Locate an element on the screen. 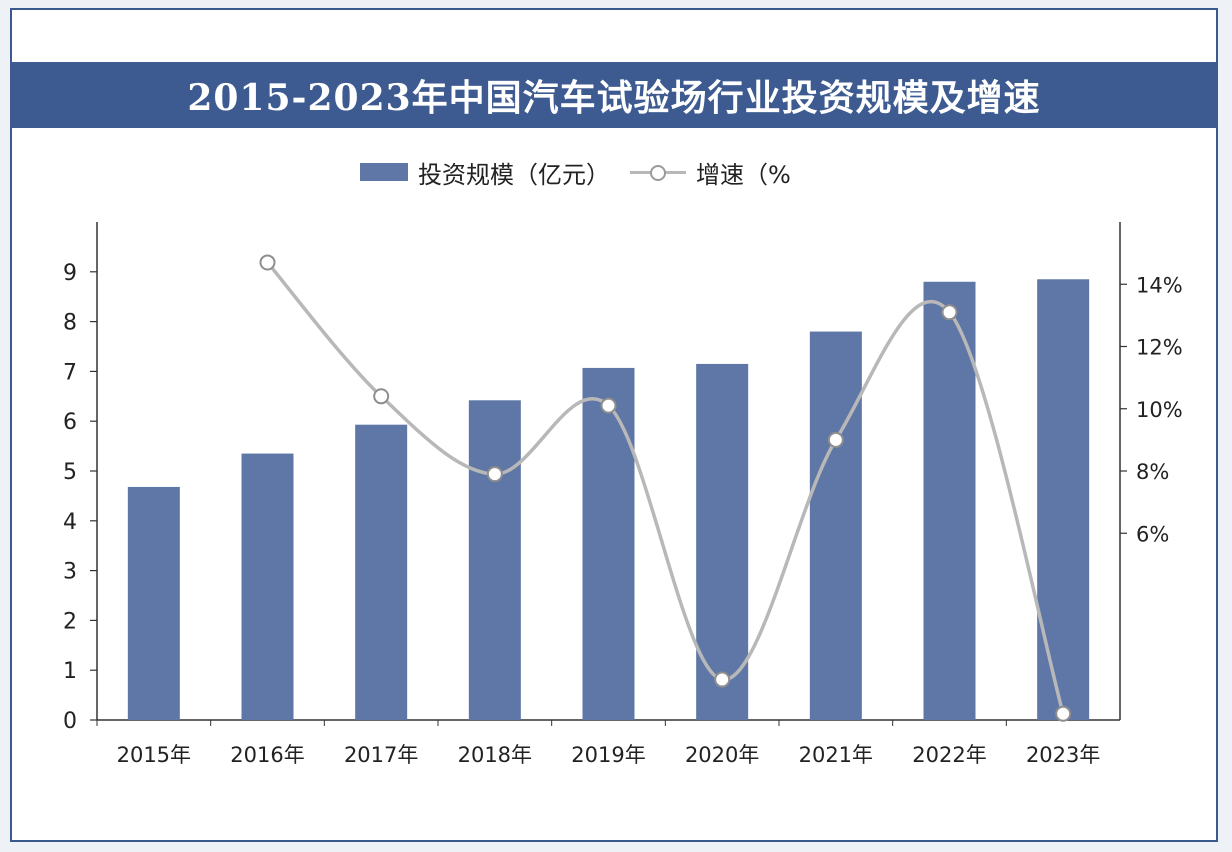 Image resolution: width=1232 pixels, height=852 pixels. left-tick-label: 0 is located at coordinates (70, 721).